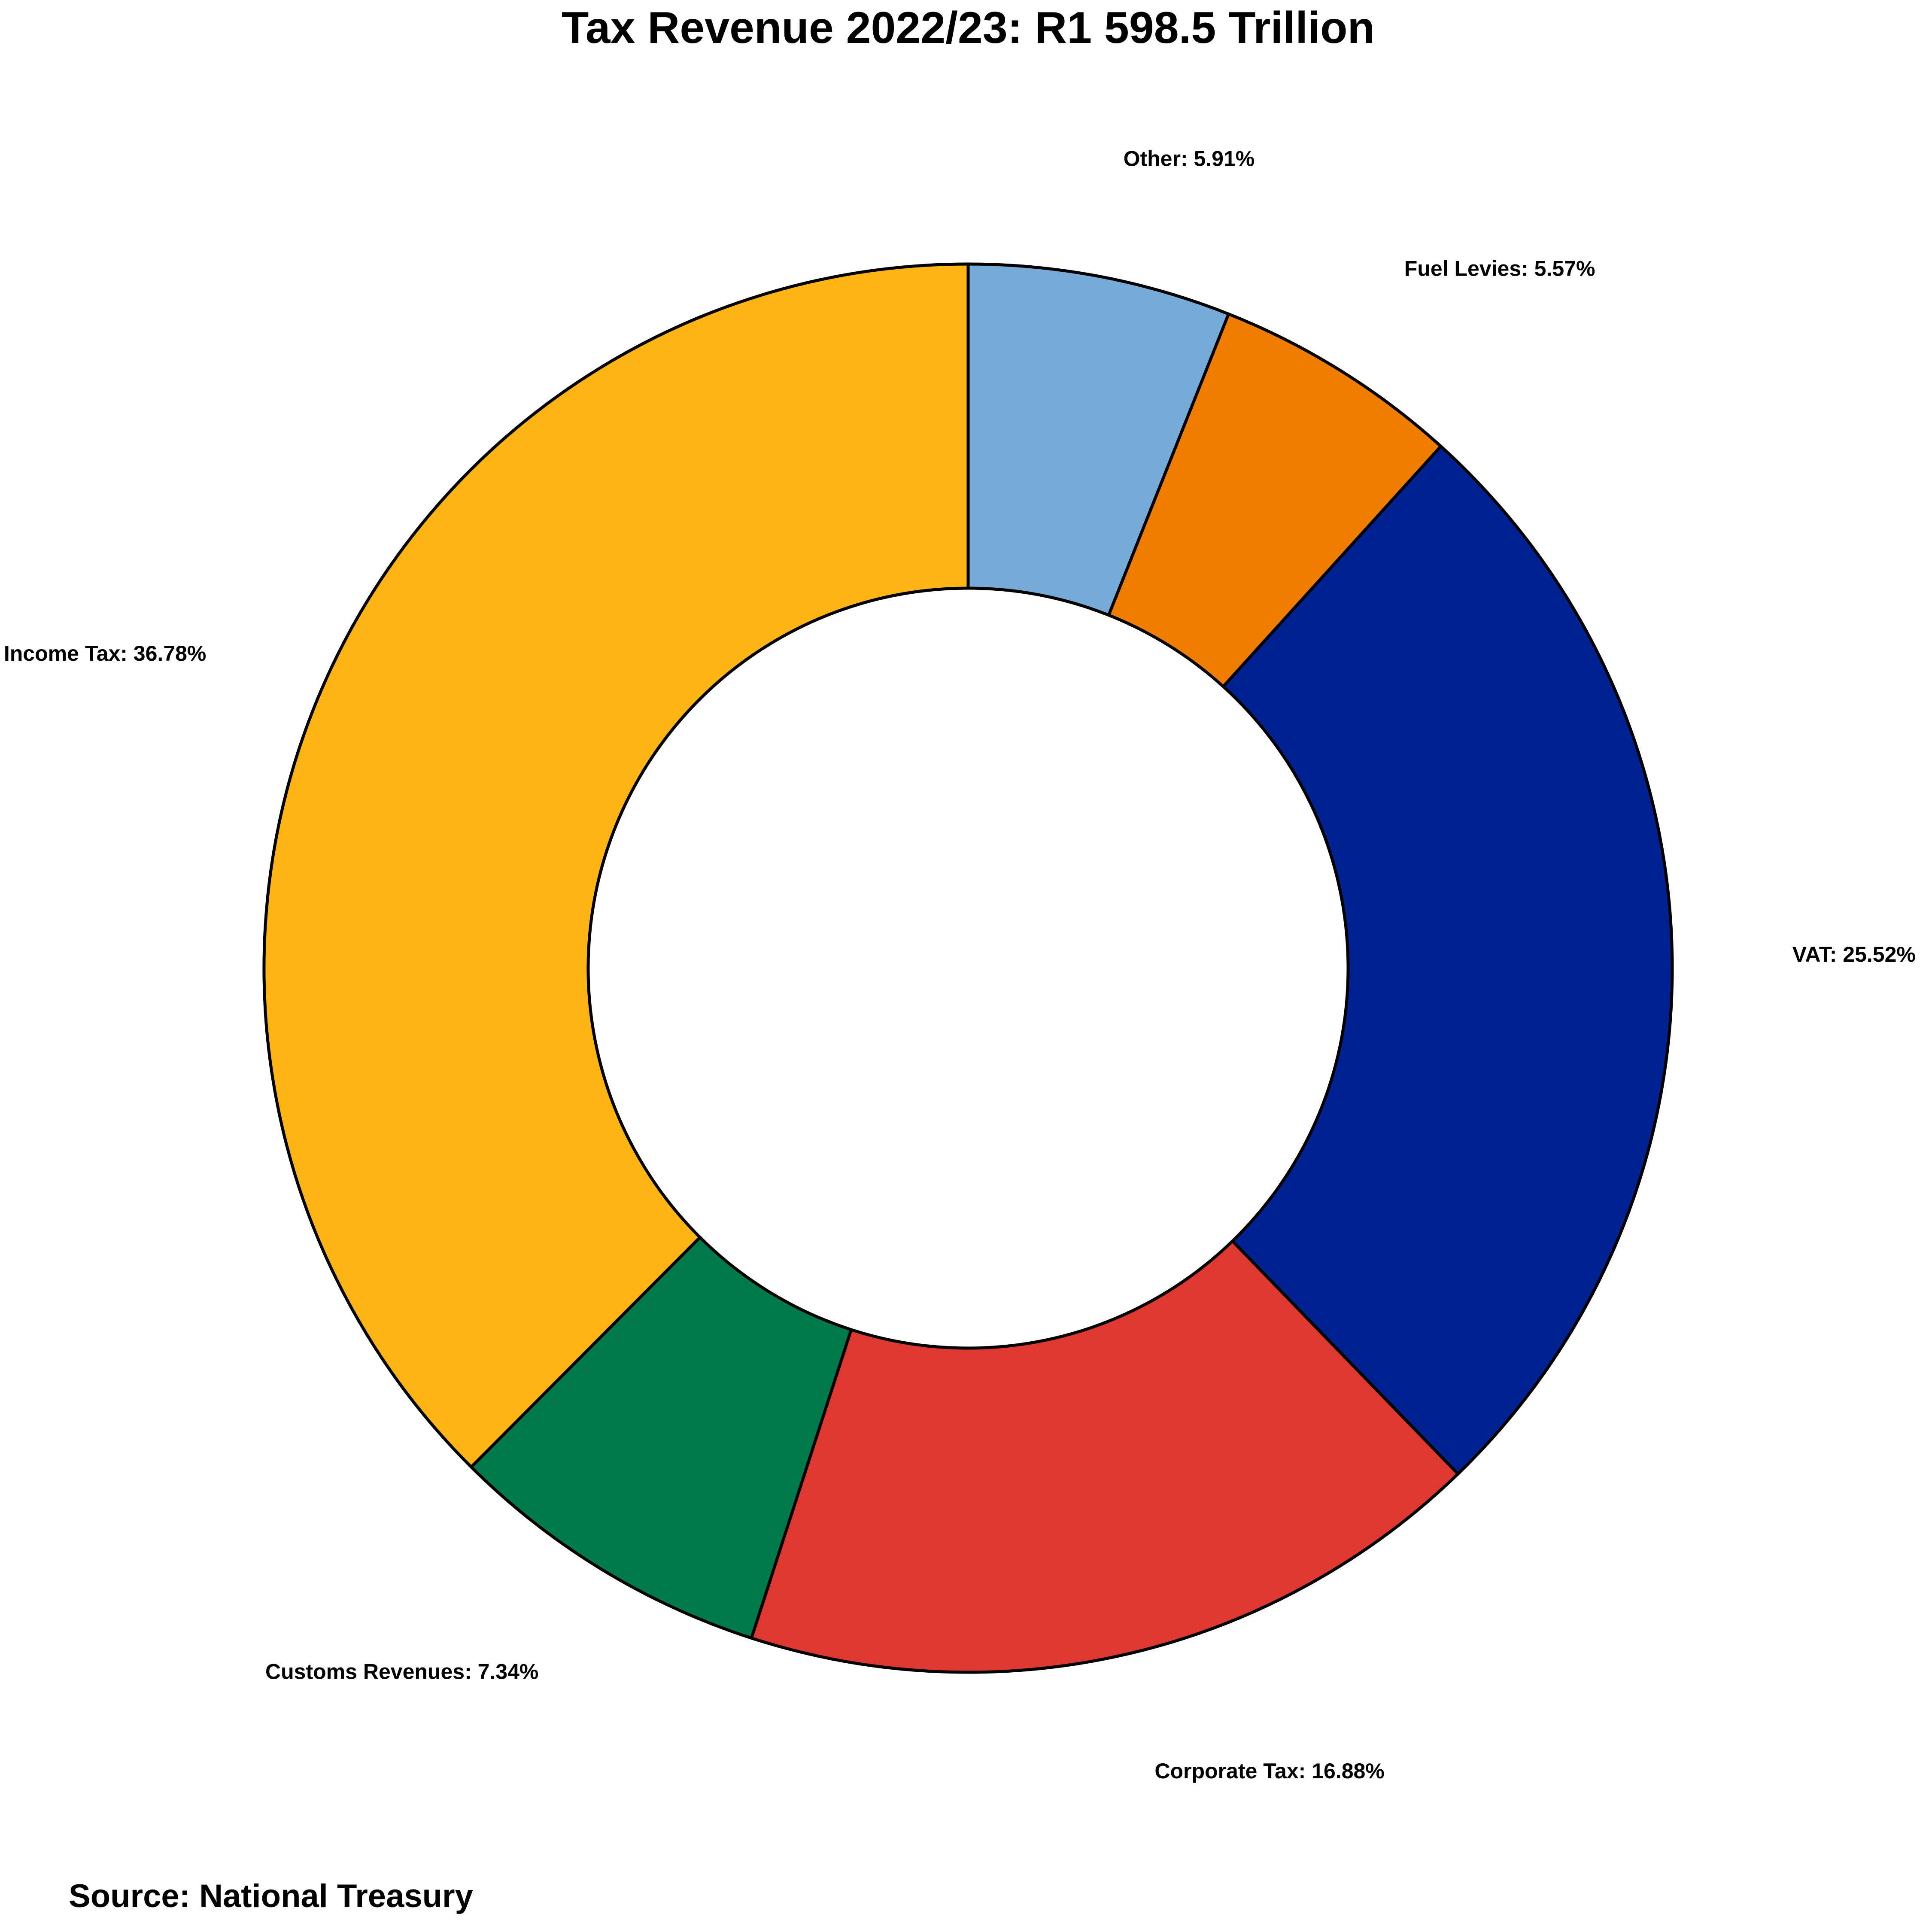  I want to click on slice-label-other: Other: 5.91%, so click(1189, 158).